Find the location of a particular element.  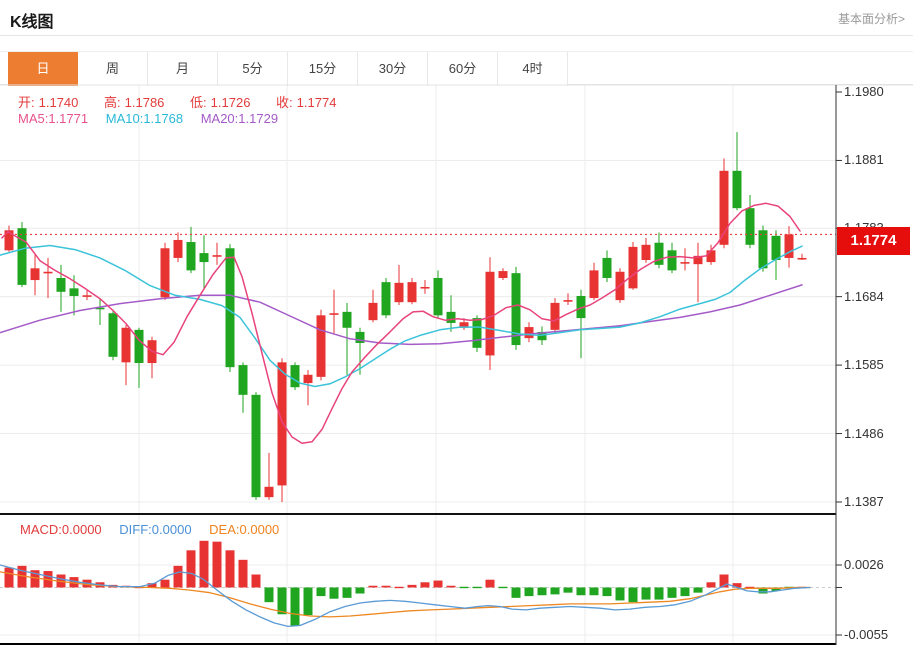

interval-tab-bar: 日周月 5分 15分 30分 60分 4时 is located at coordinates (456, 68).